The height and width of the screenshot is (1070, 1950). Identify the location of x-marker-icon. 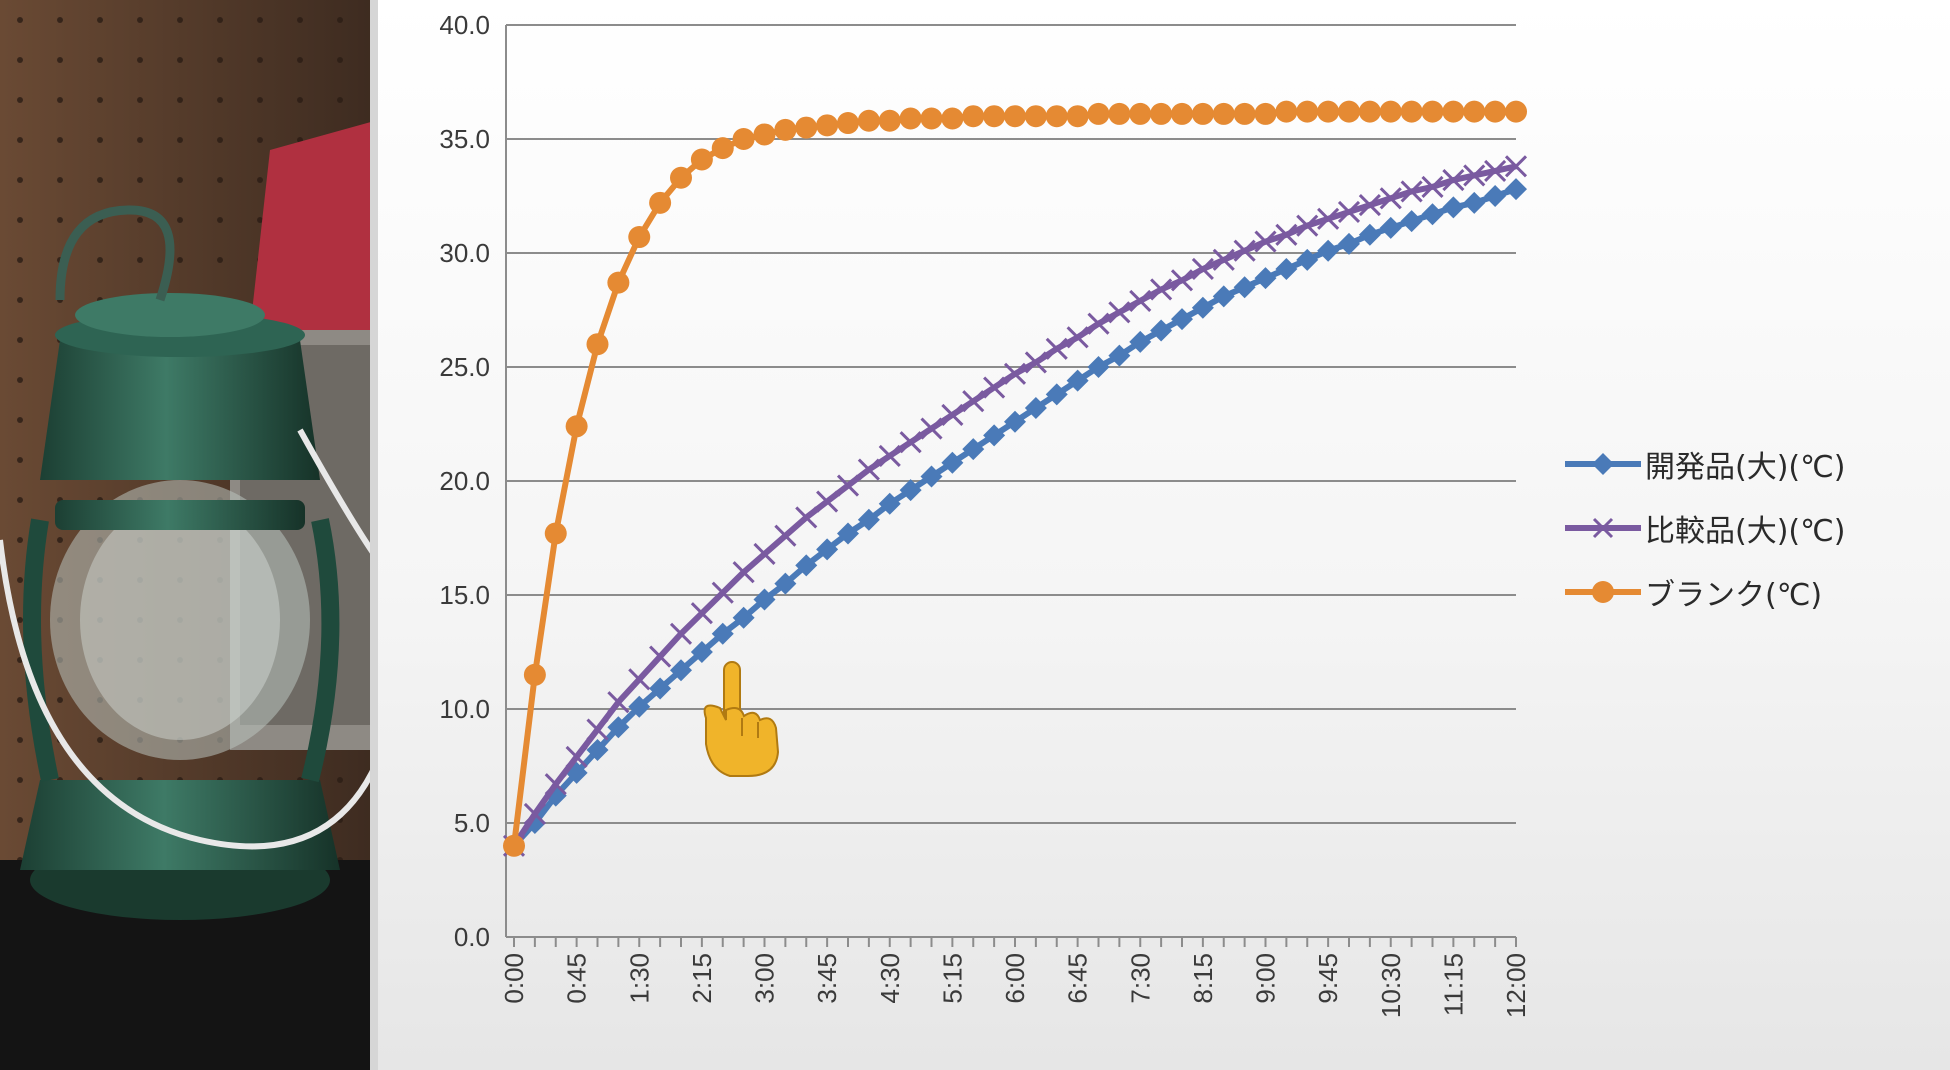
(1603, 528).